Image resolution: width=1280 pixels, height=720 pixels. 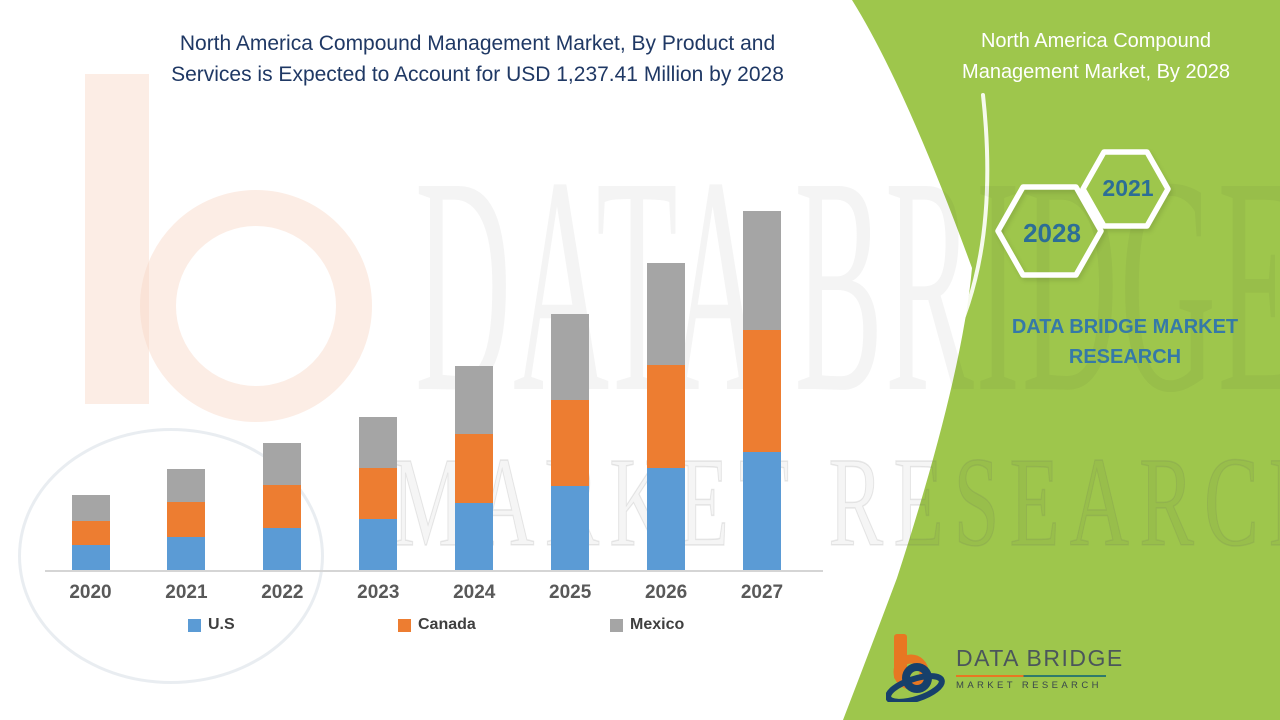 I want to click on legend-item-mexico: Mexico, so click(x=647, y=625).